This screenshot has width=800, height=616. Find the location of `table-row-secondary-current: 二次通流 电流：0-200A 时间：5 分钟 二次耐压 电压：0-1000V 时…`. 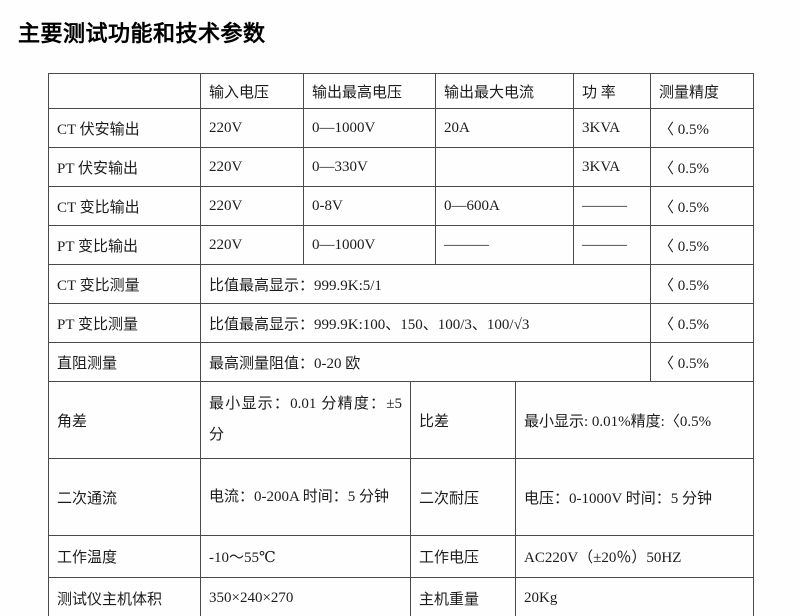

table-row-secondary-current: 二次通流 电流：0-200A 时间：5 分钟 二次耐压 电压：0-1000V 时… is located at coordinates (401, 497).